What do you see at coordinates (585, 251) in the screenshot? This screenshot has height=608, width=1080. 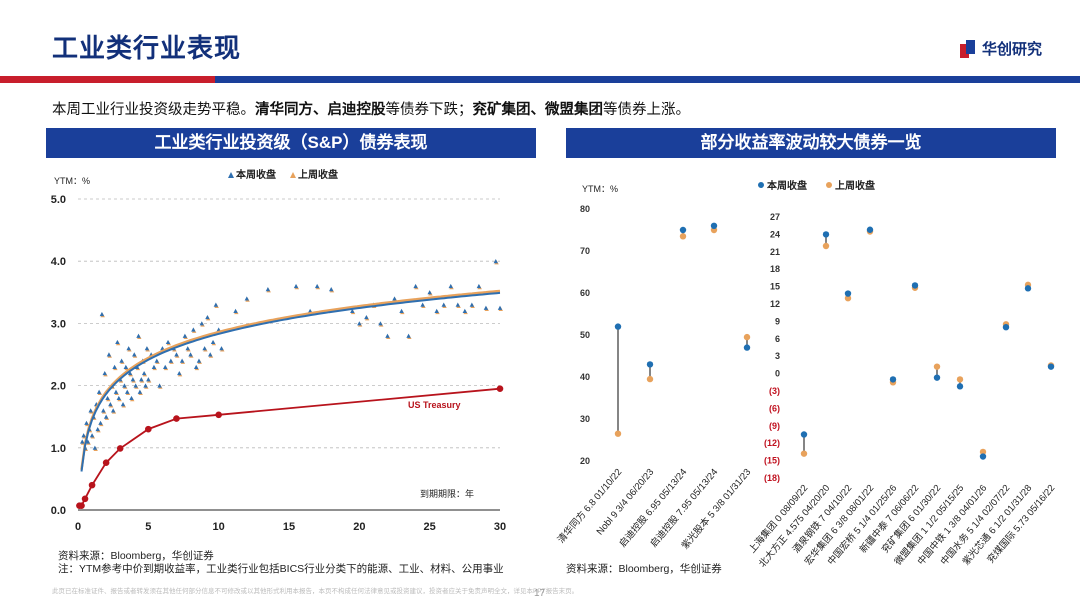 I see `y-tick-label: 70` at bounding box center [585, 251].